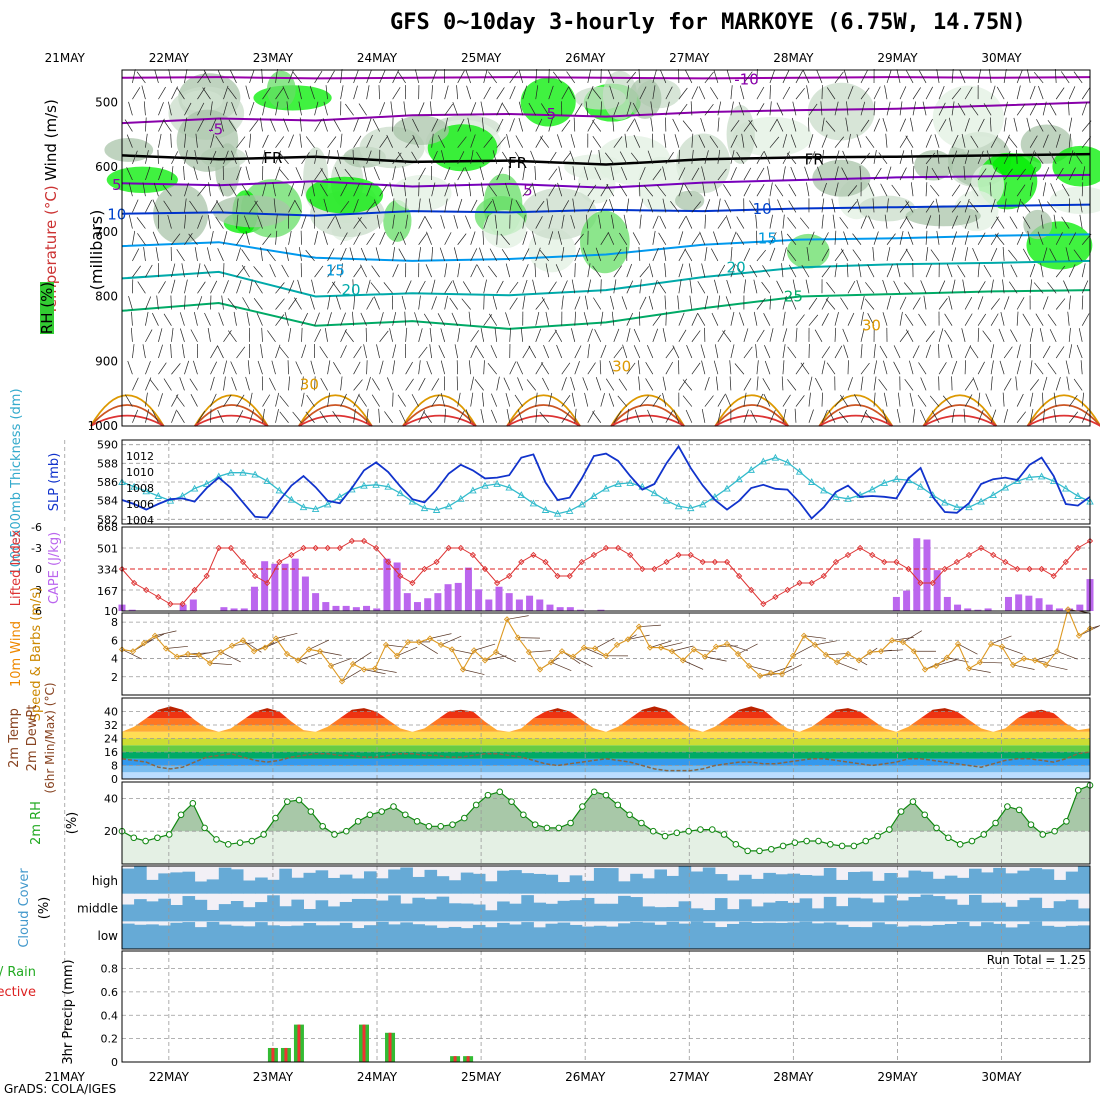 The image size is (1100, 1100). What do you see at coordinates (111, 725) in the screenshot?
I see `temp2m-tick: 32` at bounding box center [111, 725].